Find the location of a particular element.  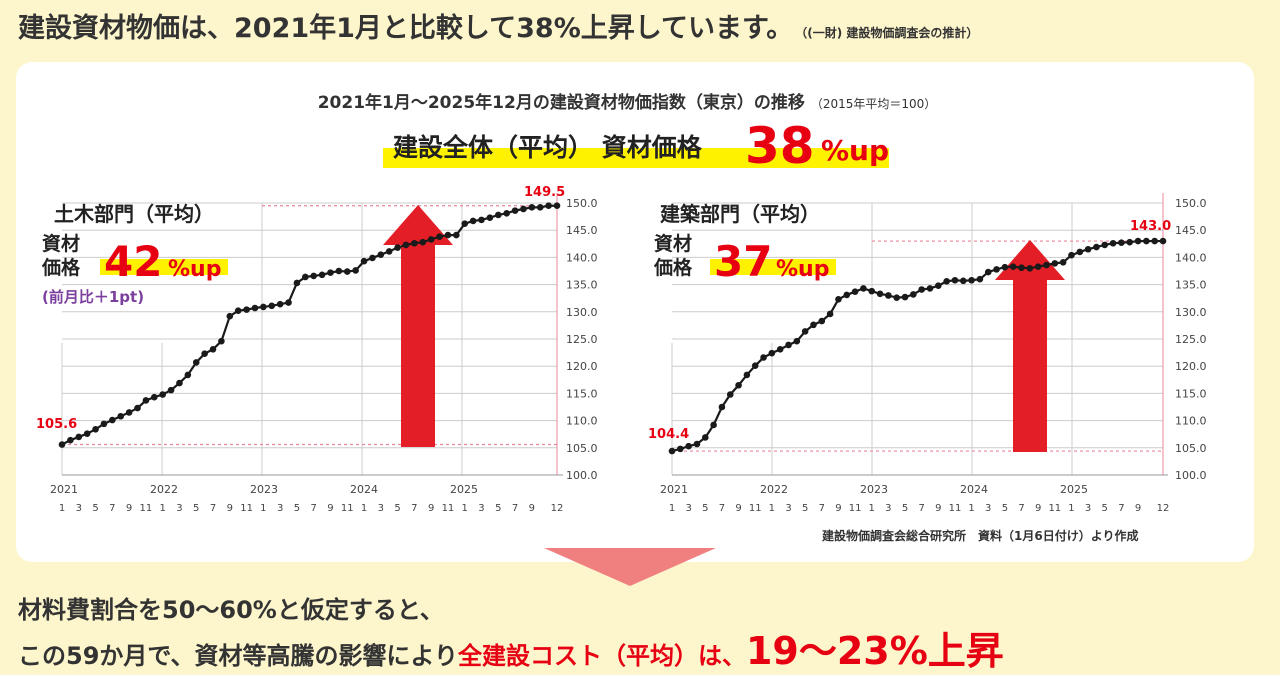

y-tick-label: 140.0 is located at coordinates (1191, 257).